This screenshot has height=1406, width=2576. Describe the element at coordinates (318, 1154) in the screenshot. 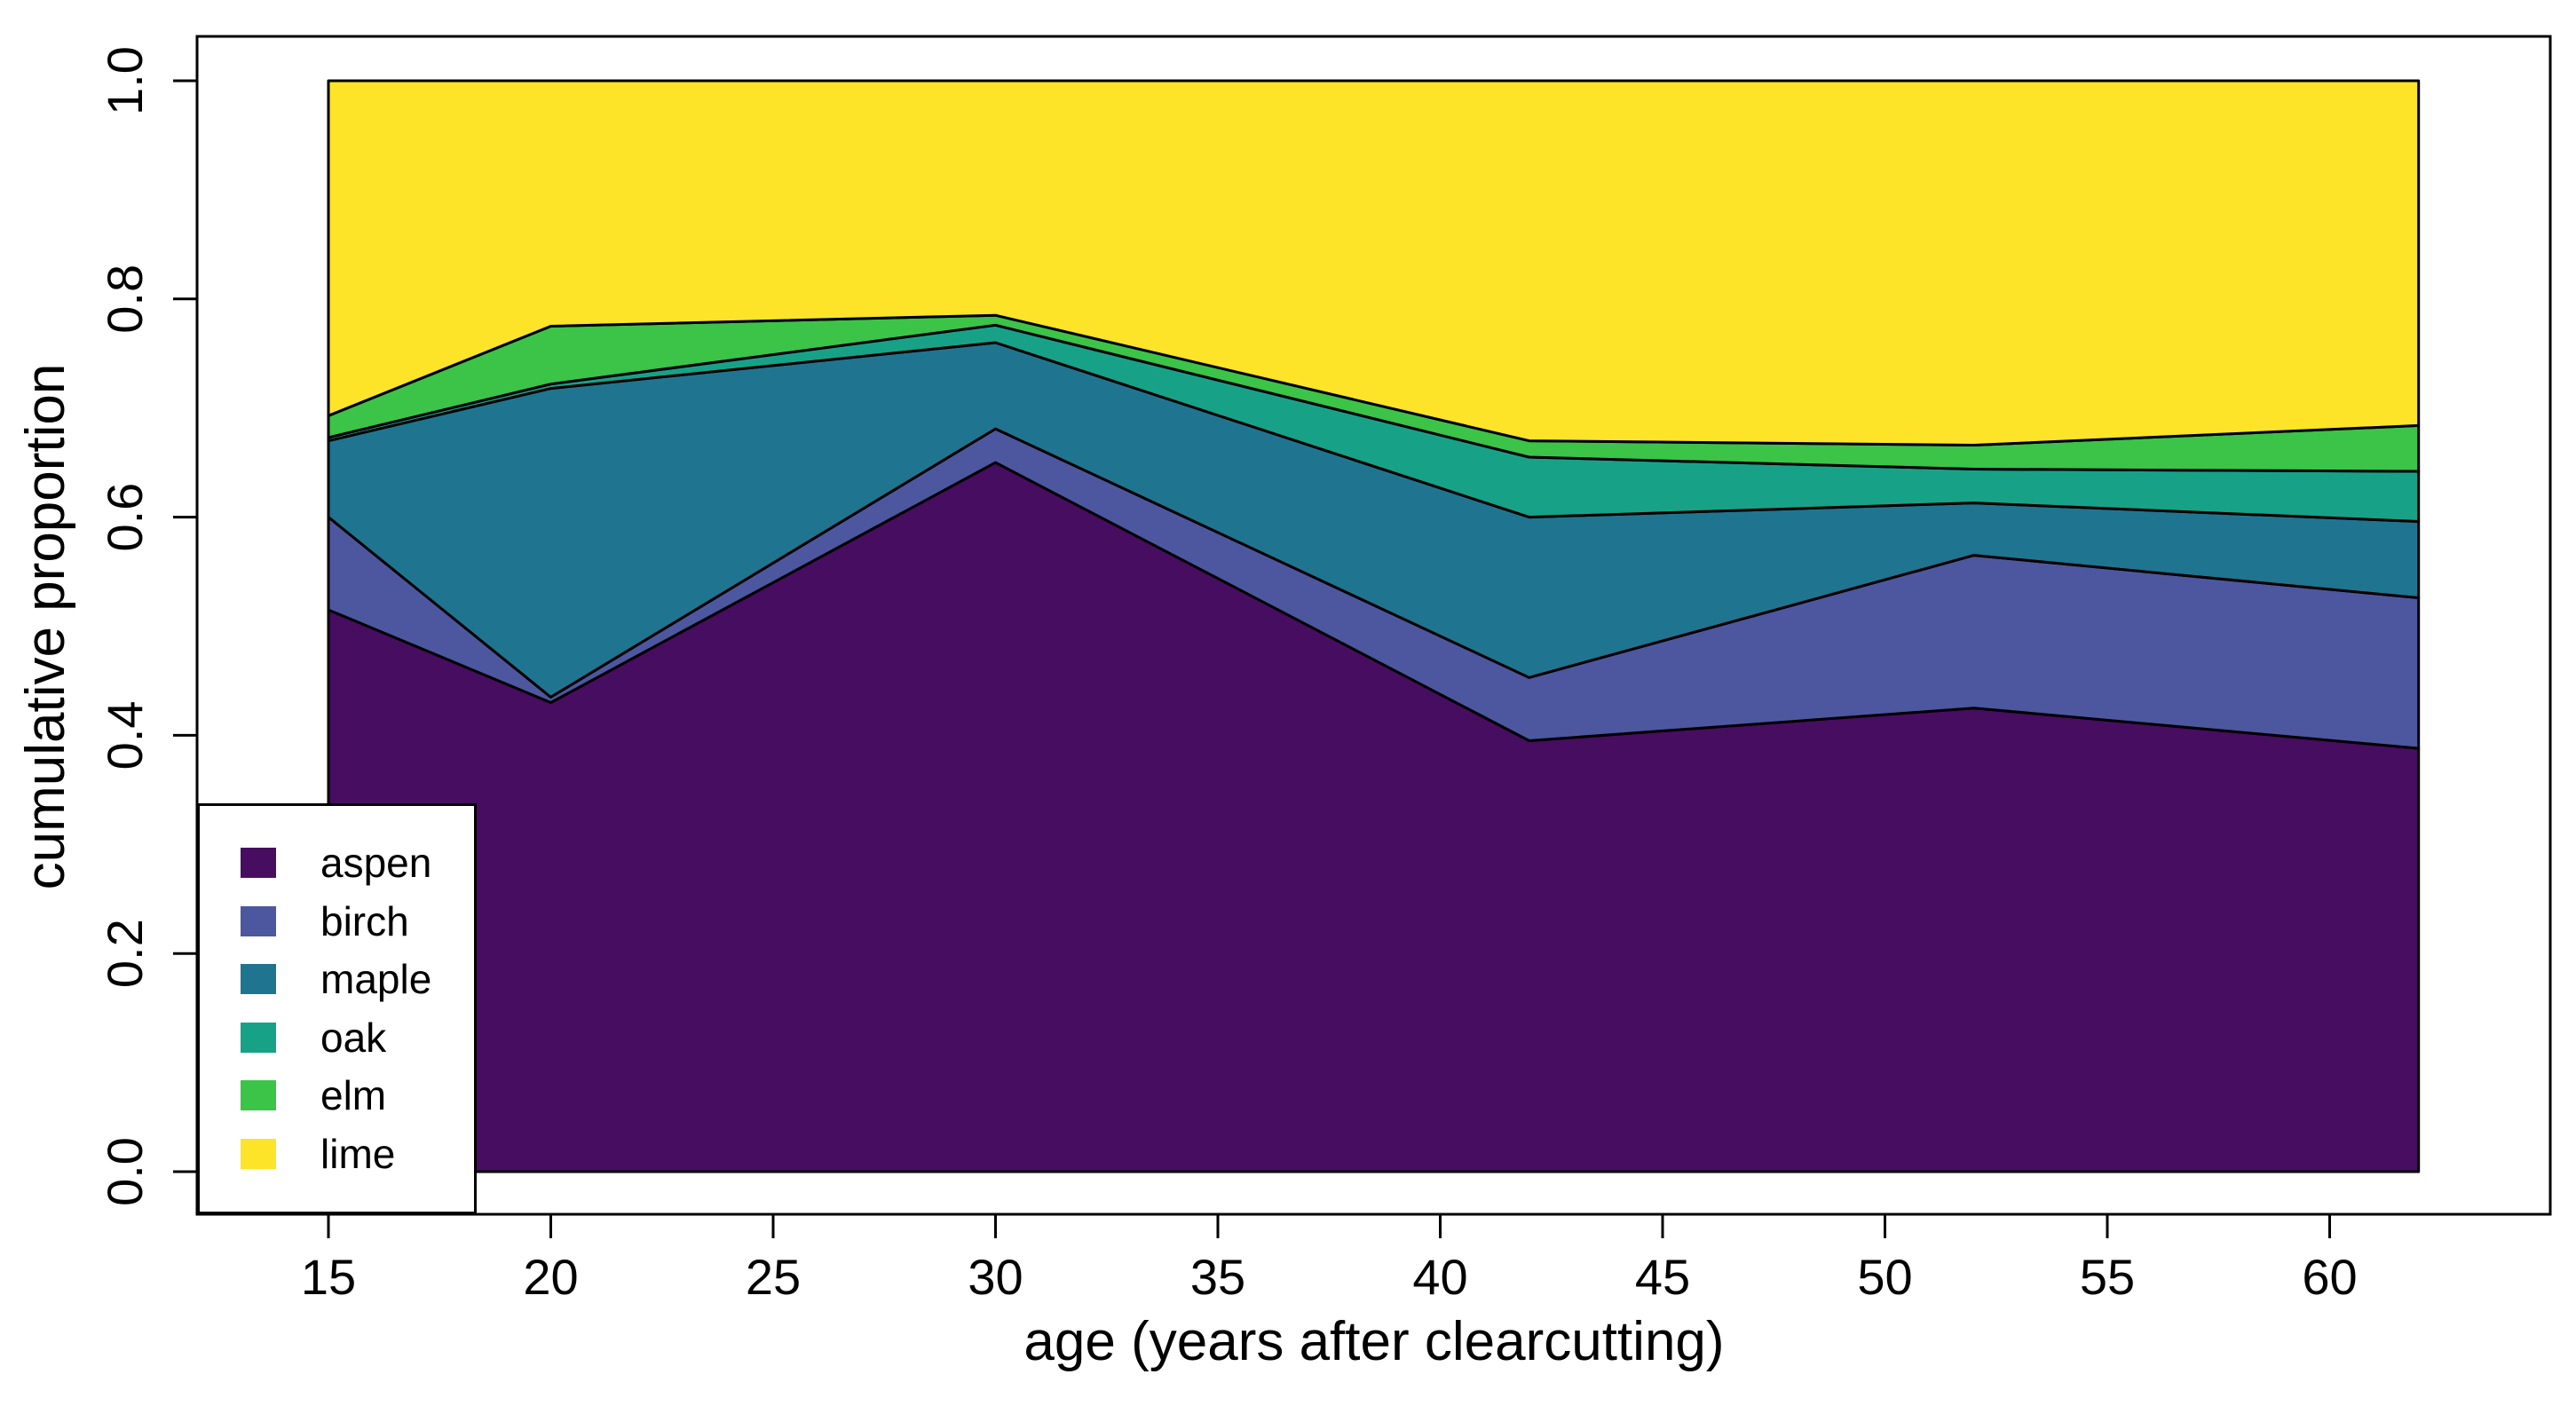

I see `legend-item-lime: lime` at that location.